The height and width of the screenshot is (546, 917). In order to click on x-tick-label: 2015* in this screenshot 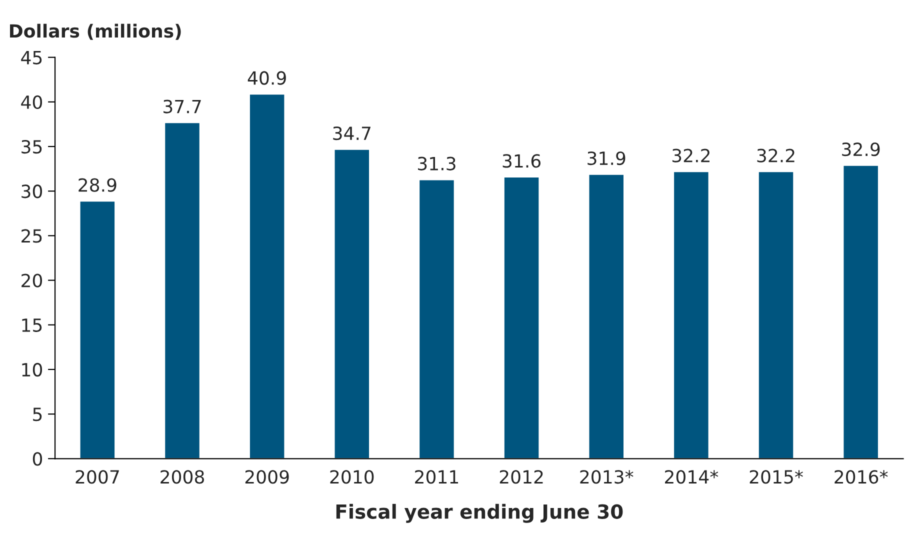, I will do `click(776, 477)`.